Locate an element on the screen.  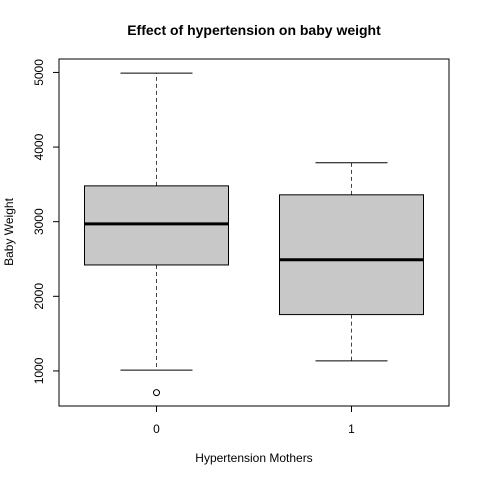
x-tick-label: 0 is located at coordinates (156, 429).